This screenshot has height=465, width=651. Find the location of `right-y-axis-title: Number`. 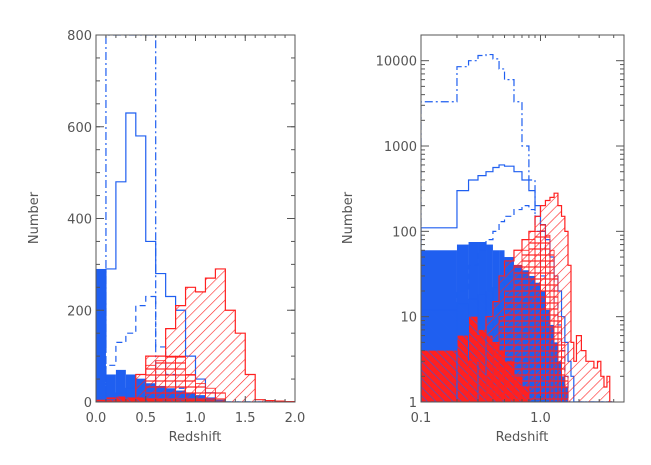

right-y-axis-title: Number is located at coordinates (348, 217).